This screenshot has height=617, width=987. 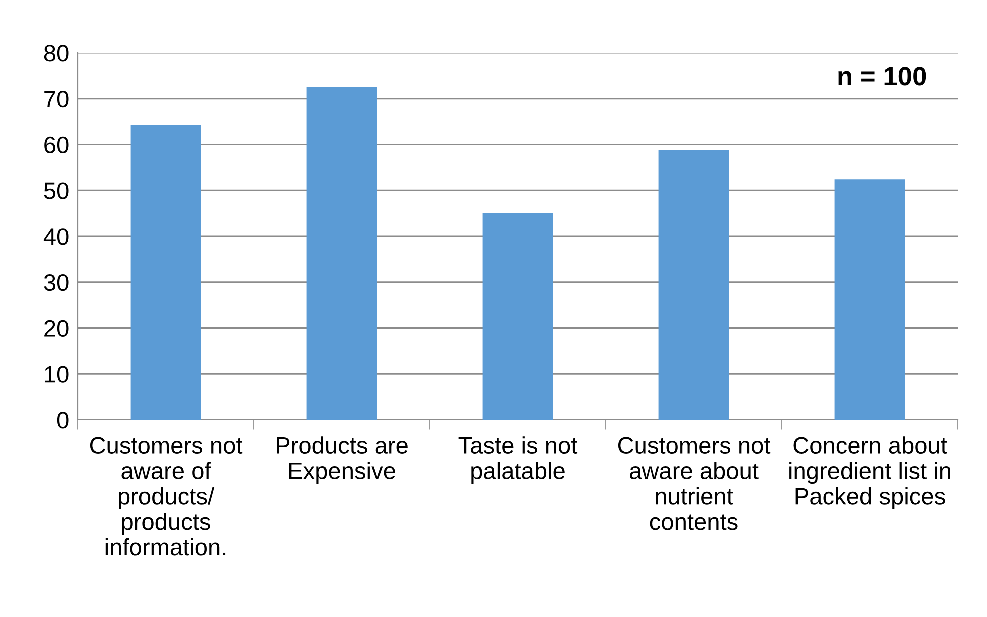 I want to click on x-tick-label: Customers not aware about nutrient contents, so click(x=694, y=483).